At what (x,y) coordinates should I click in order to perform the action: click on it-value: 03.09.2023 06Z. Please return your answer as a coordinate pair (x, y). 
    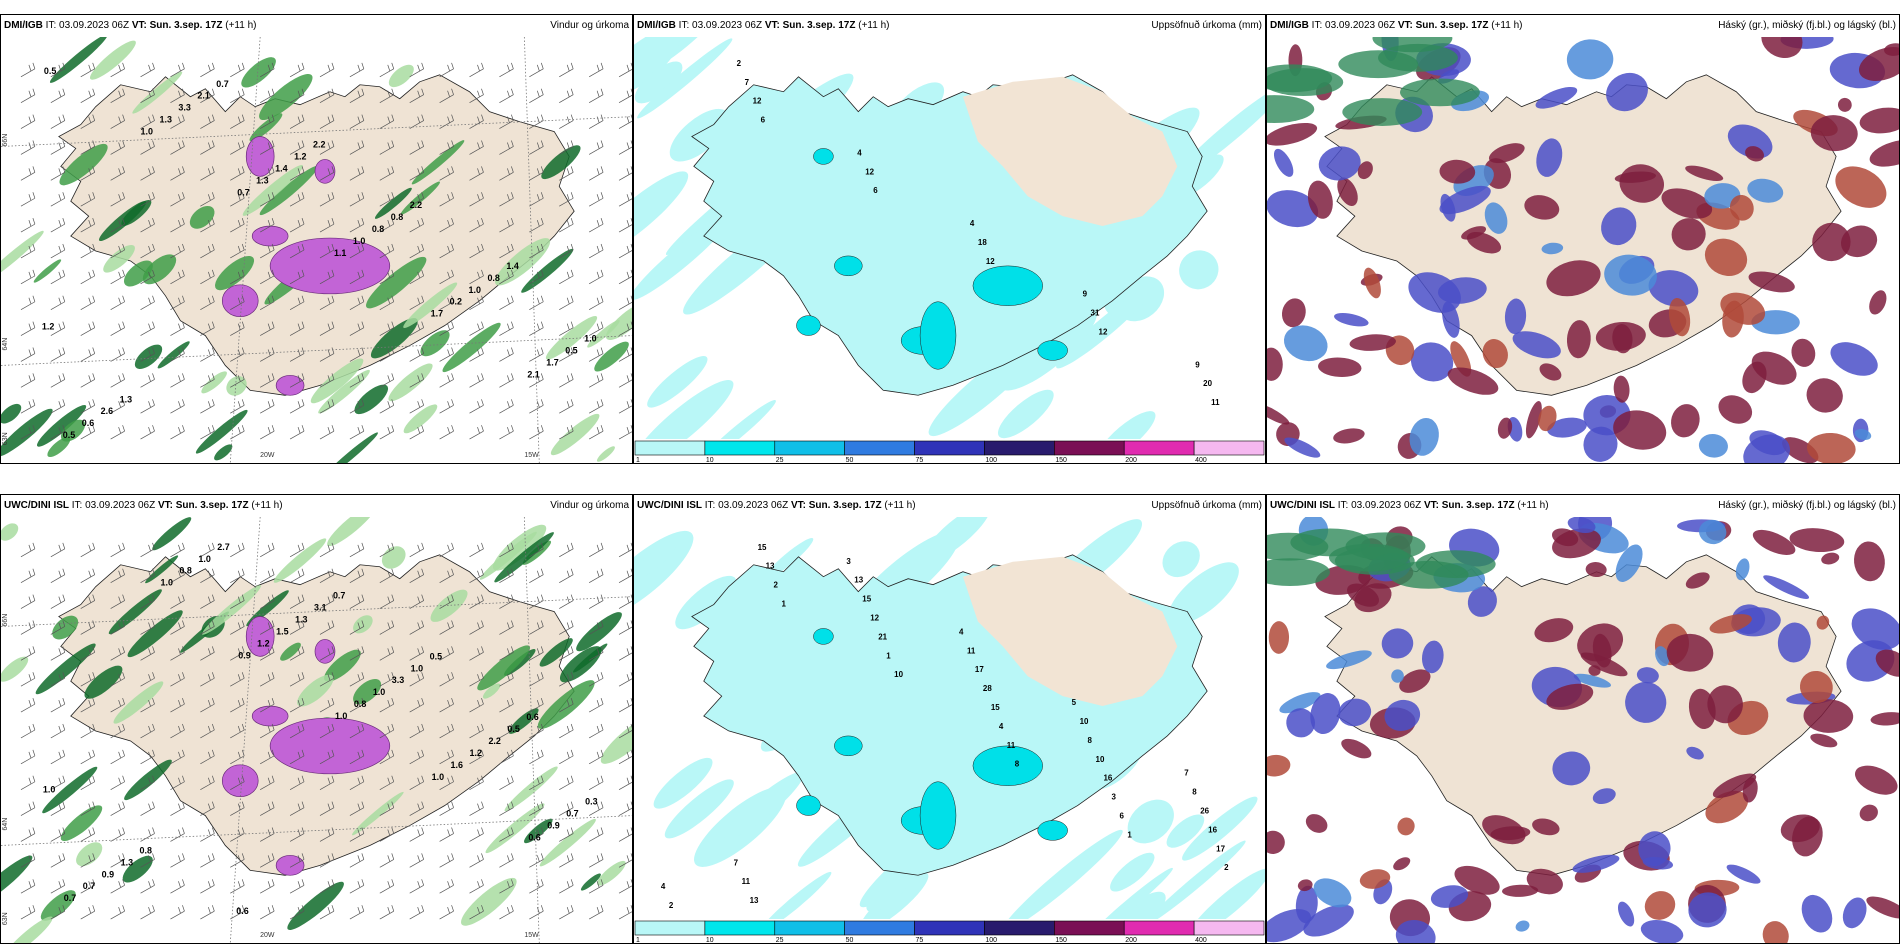
    Looking at the image, I should click on (120, 505).